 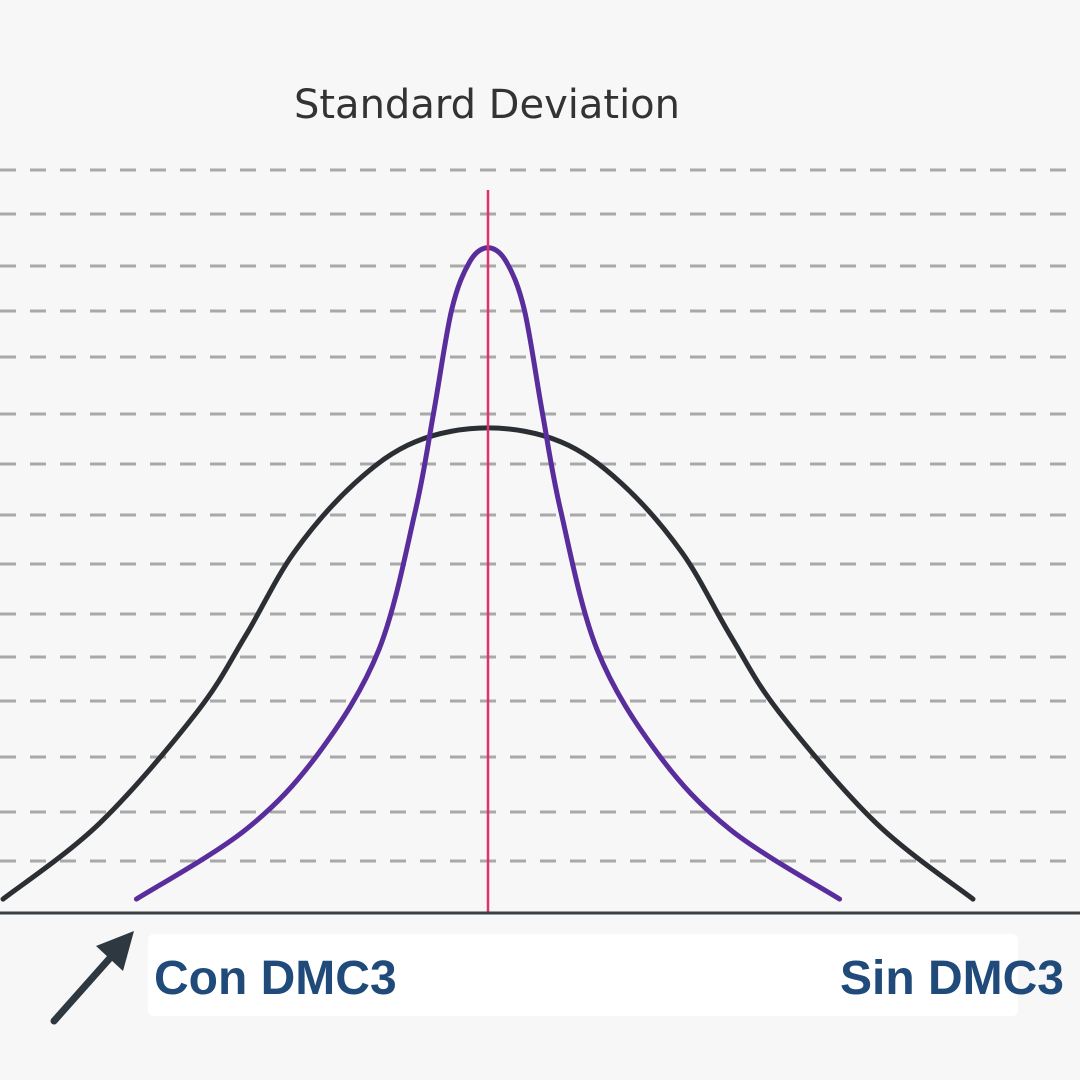 I want to click on legend-box, so click(x=583, y=975).